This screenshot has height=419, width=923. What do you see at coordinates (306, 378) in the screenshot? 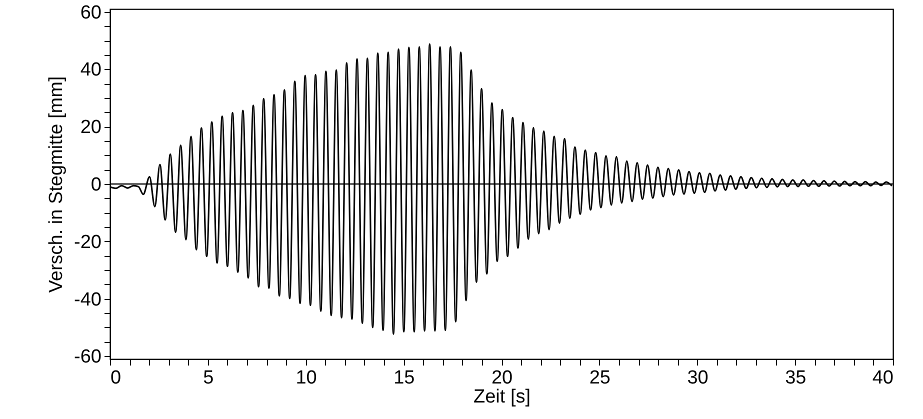
I see `x-tick-label: 10` at bounding box center [306, 378].